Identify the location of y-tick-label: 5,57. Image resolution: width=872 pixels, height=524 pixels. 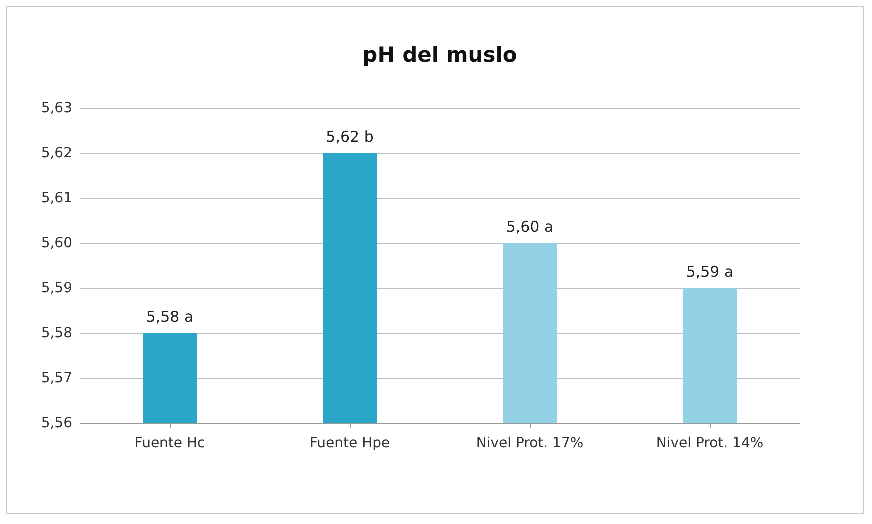
(56, 378).